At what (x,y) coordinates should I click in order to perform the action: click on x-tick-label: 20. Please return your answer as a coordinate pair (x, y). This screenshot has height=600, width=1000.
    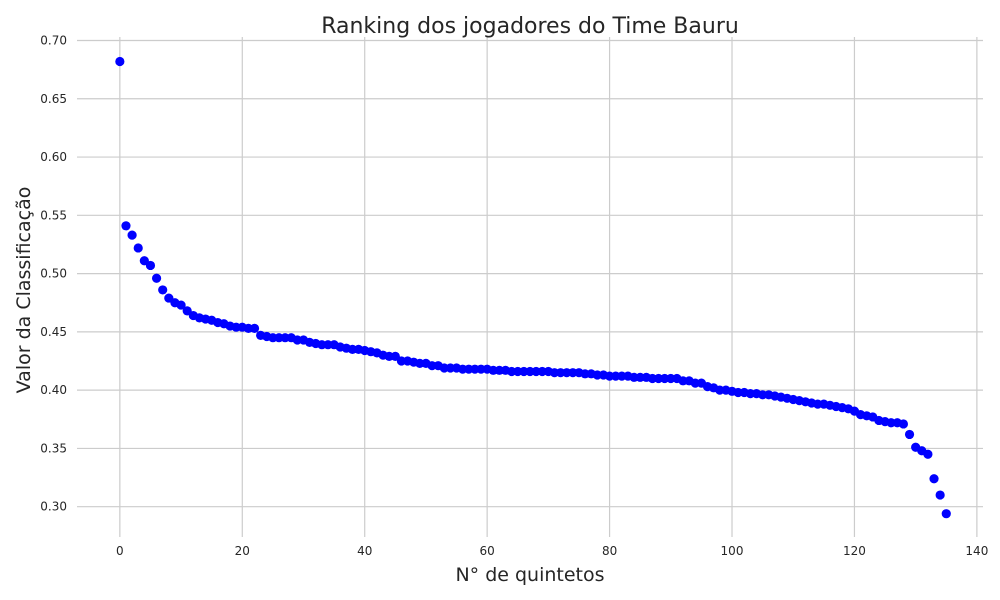
    Looking at the image, I should click on (242, 551).